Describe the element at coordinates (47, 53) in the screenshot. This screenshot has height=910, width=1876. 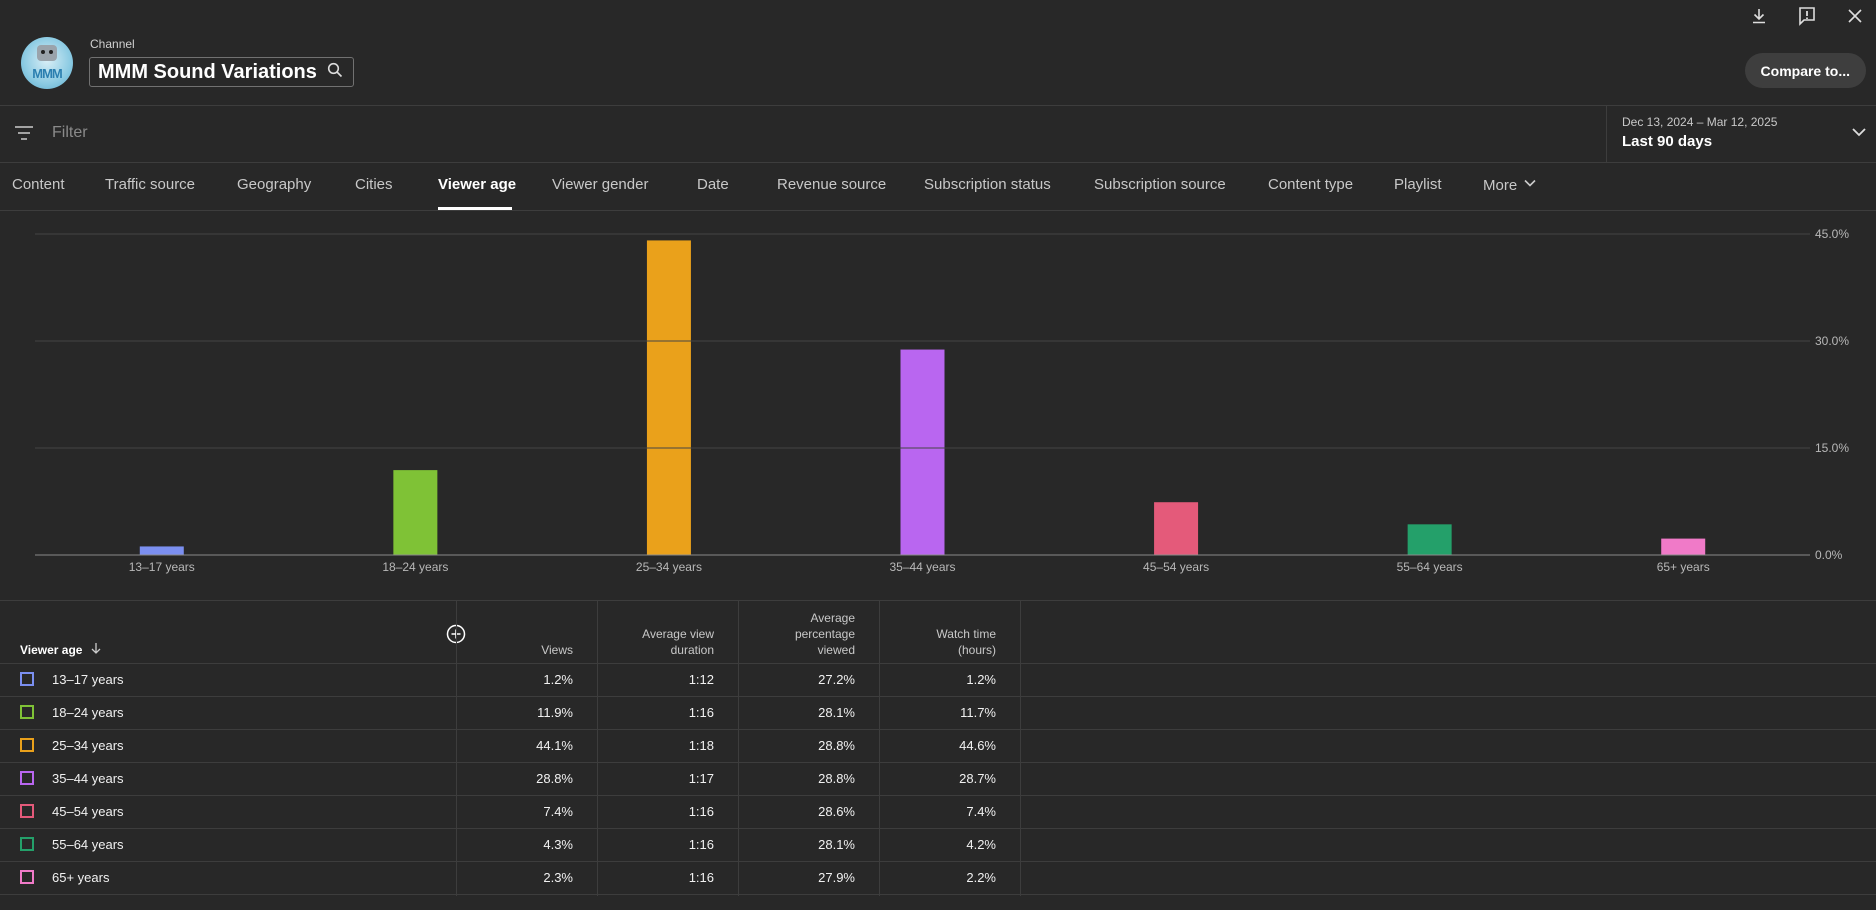
I see `robot-logo-icon` at that location.